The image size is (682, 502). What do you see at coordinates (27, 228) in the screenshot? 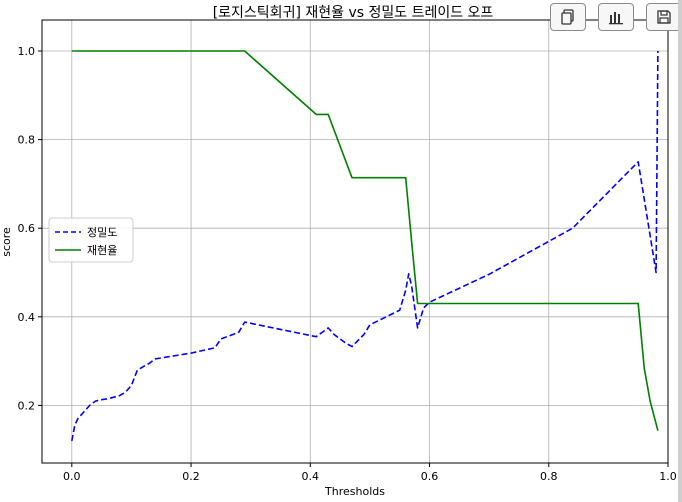
I see `y-tick-label: 0.6` at bounding box center [27, 228].